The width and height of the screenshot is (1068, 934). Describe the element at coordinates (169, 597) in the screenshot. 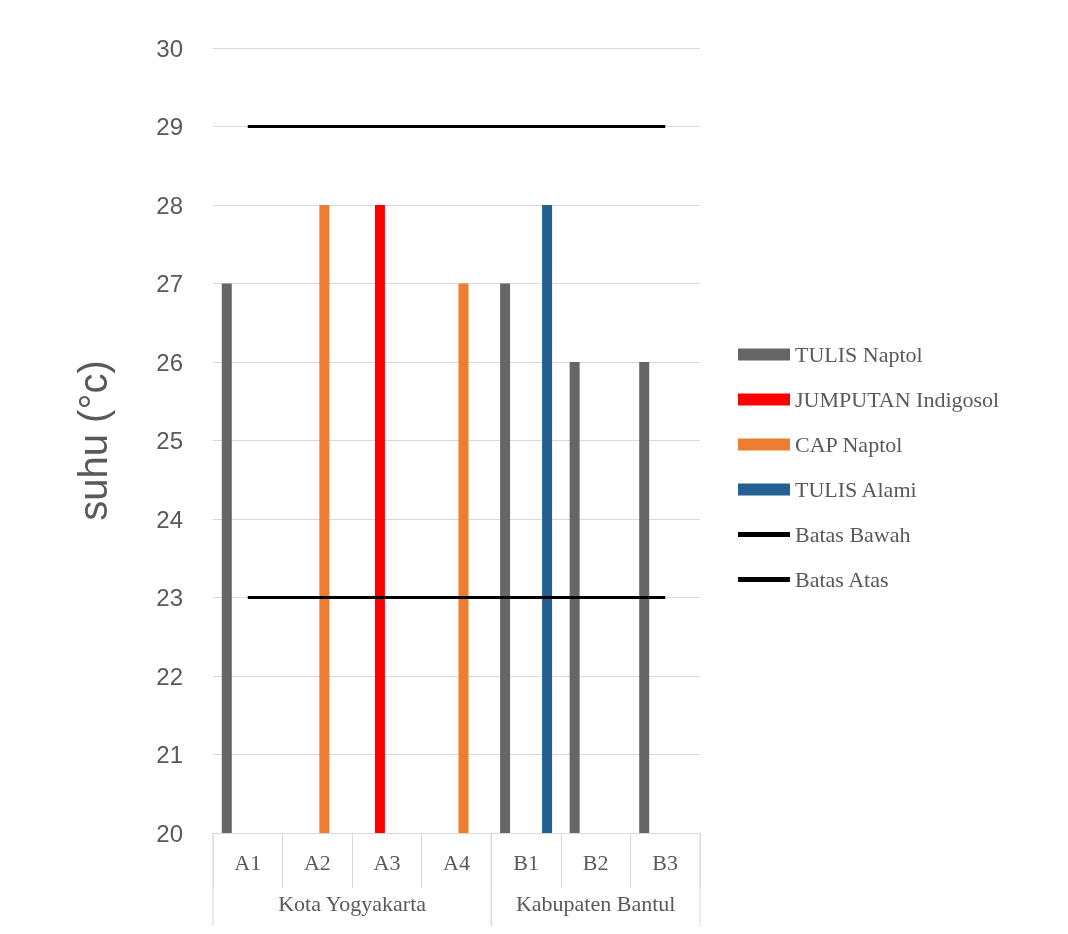

I see `y-tick-label: 23` at that location.